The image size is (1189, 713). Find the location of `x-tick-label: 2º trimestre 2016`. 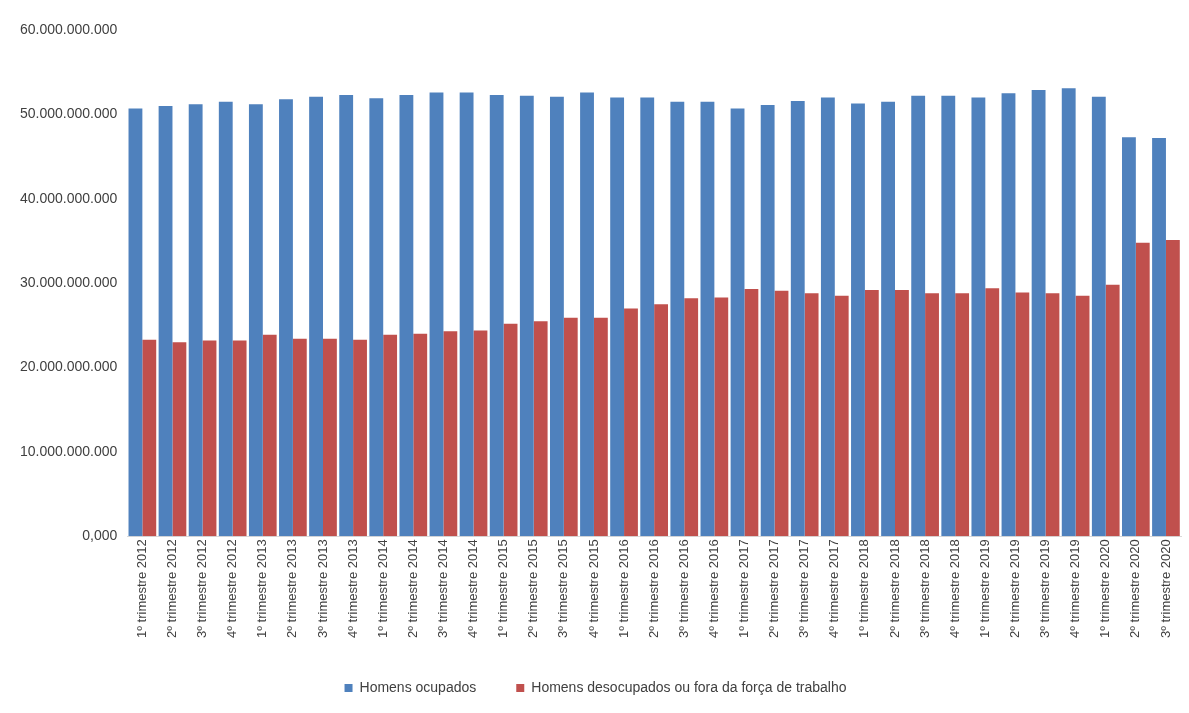

x-tick-label: 2º trimestre 2016 is located at coordinates (653, 589).